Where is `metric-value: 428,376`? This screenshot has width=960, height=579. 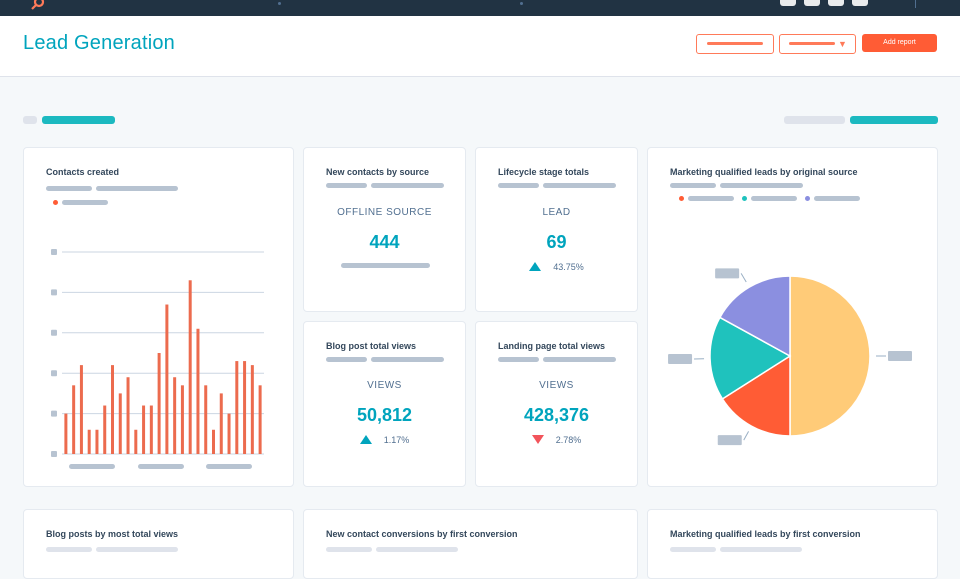
metric-value: 428,376 is located at coordinates (556, 415).